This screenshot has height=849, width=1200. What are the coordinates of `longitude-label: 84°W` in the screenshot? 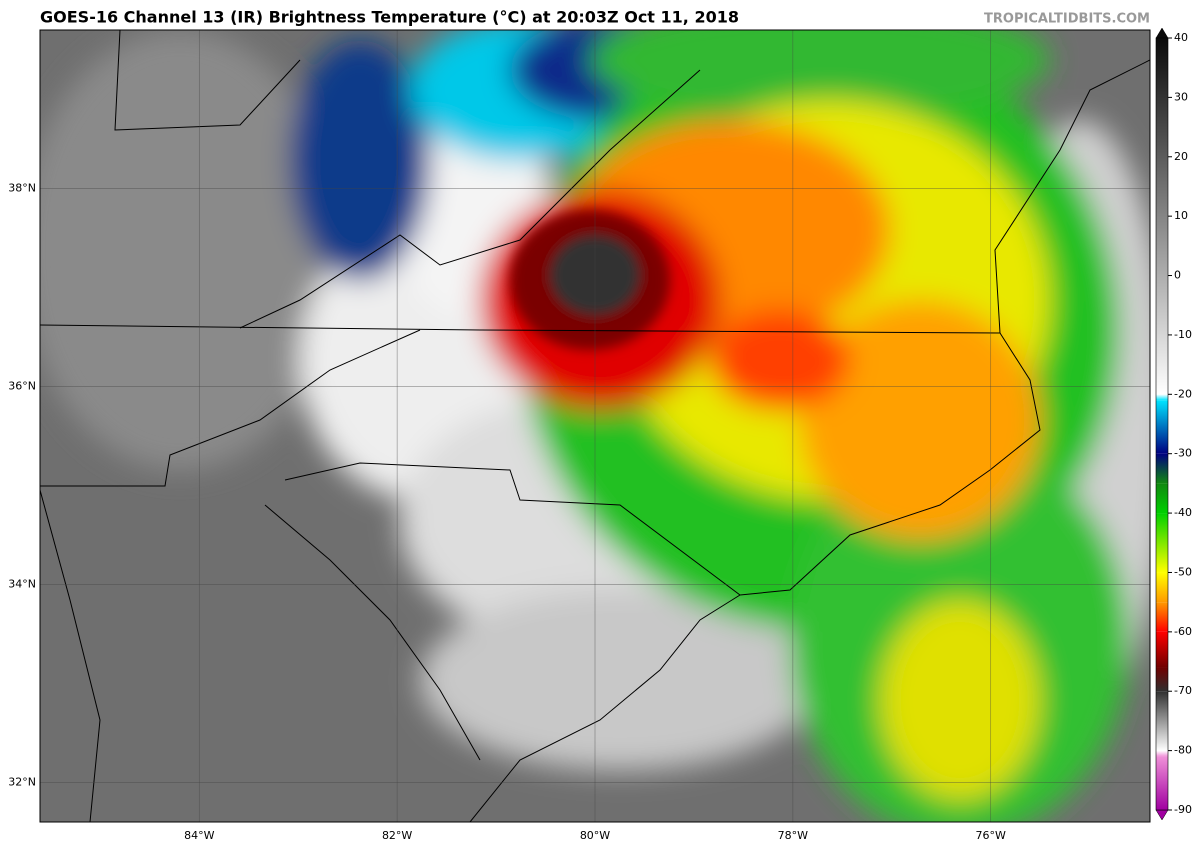 It's located at (199, 835).